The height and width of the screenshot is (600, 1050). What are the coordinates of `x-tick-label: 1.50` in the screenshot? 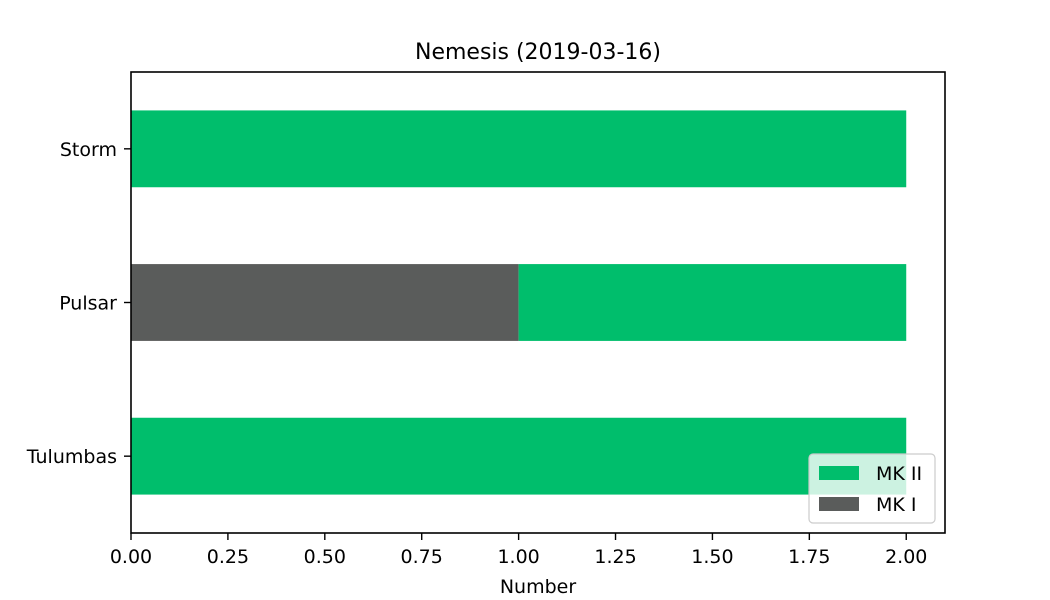 It's located at (712, 557).